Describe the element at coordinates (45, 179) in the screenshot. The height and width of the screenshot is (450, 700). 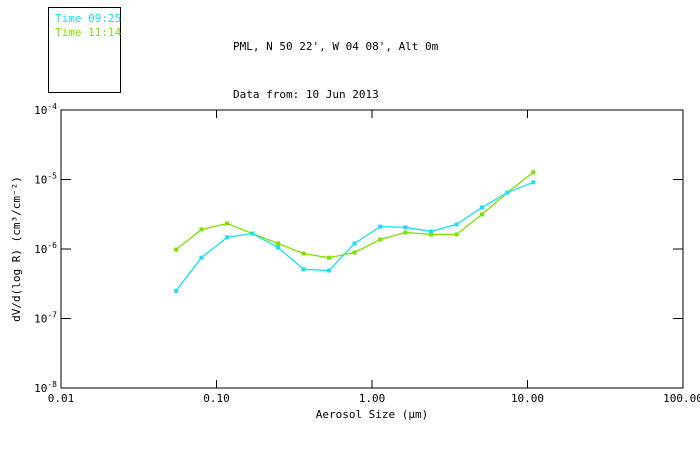
I see `y-tick-label: 10⁻⁵` at that location.